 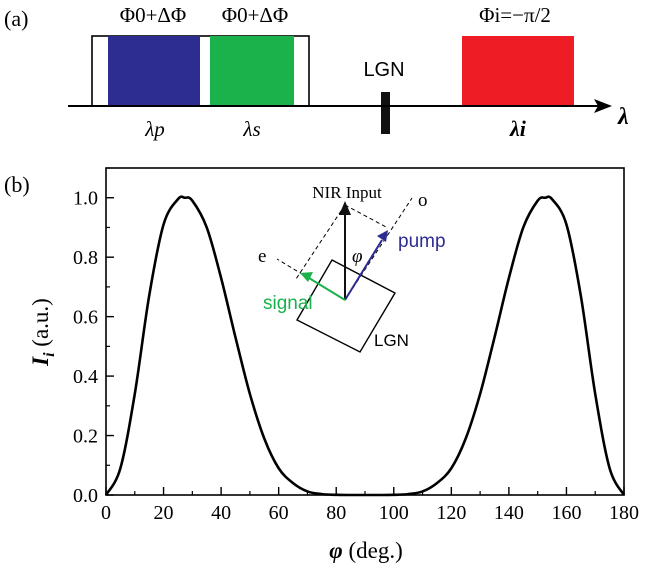 I want to click on y-ticks: 0.0 0.2 0.4 0.6 0.8 1.0, so click(x=93, y=337).